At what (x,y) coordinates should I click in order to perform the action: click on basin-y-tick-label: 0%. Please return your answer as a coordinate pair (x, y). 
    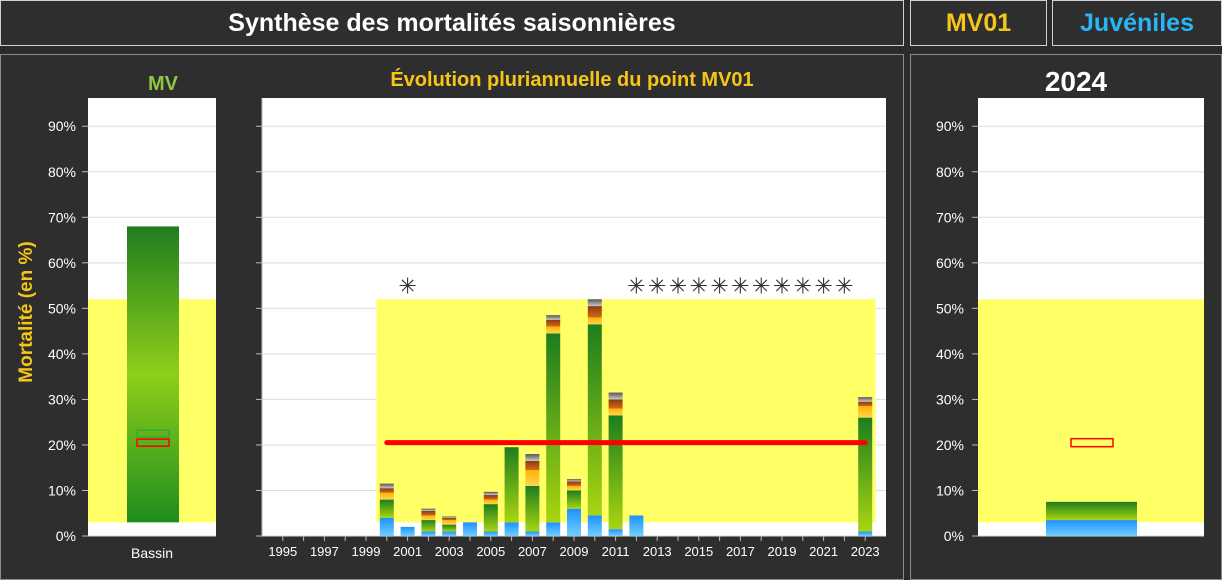
    Looking at the image, I should click on (66, 536).